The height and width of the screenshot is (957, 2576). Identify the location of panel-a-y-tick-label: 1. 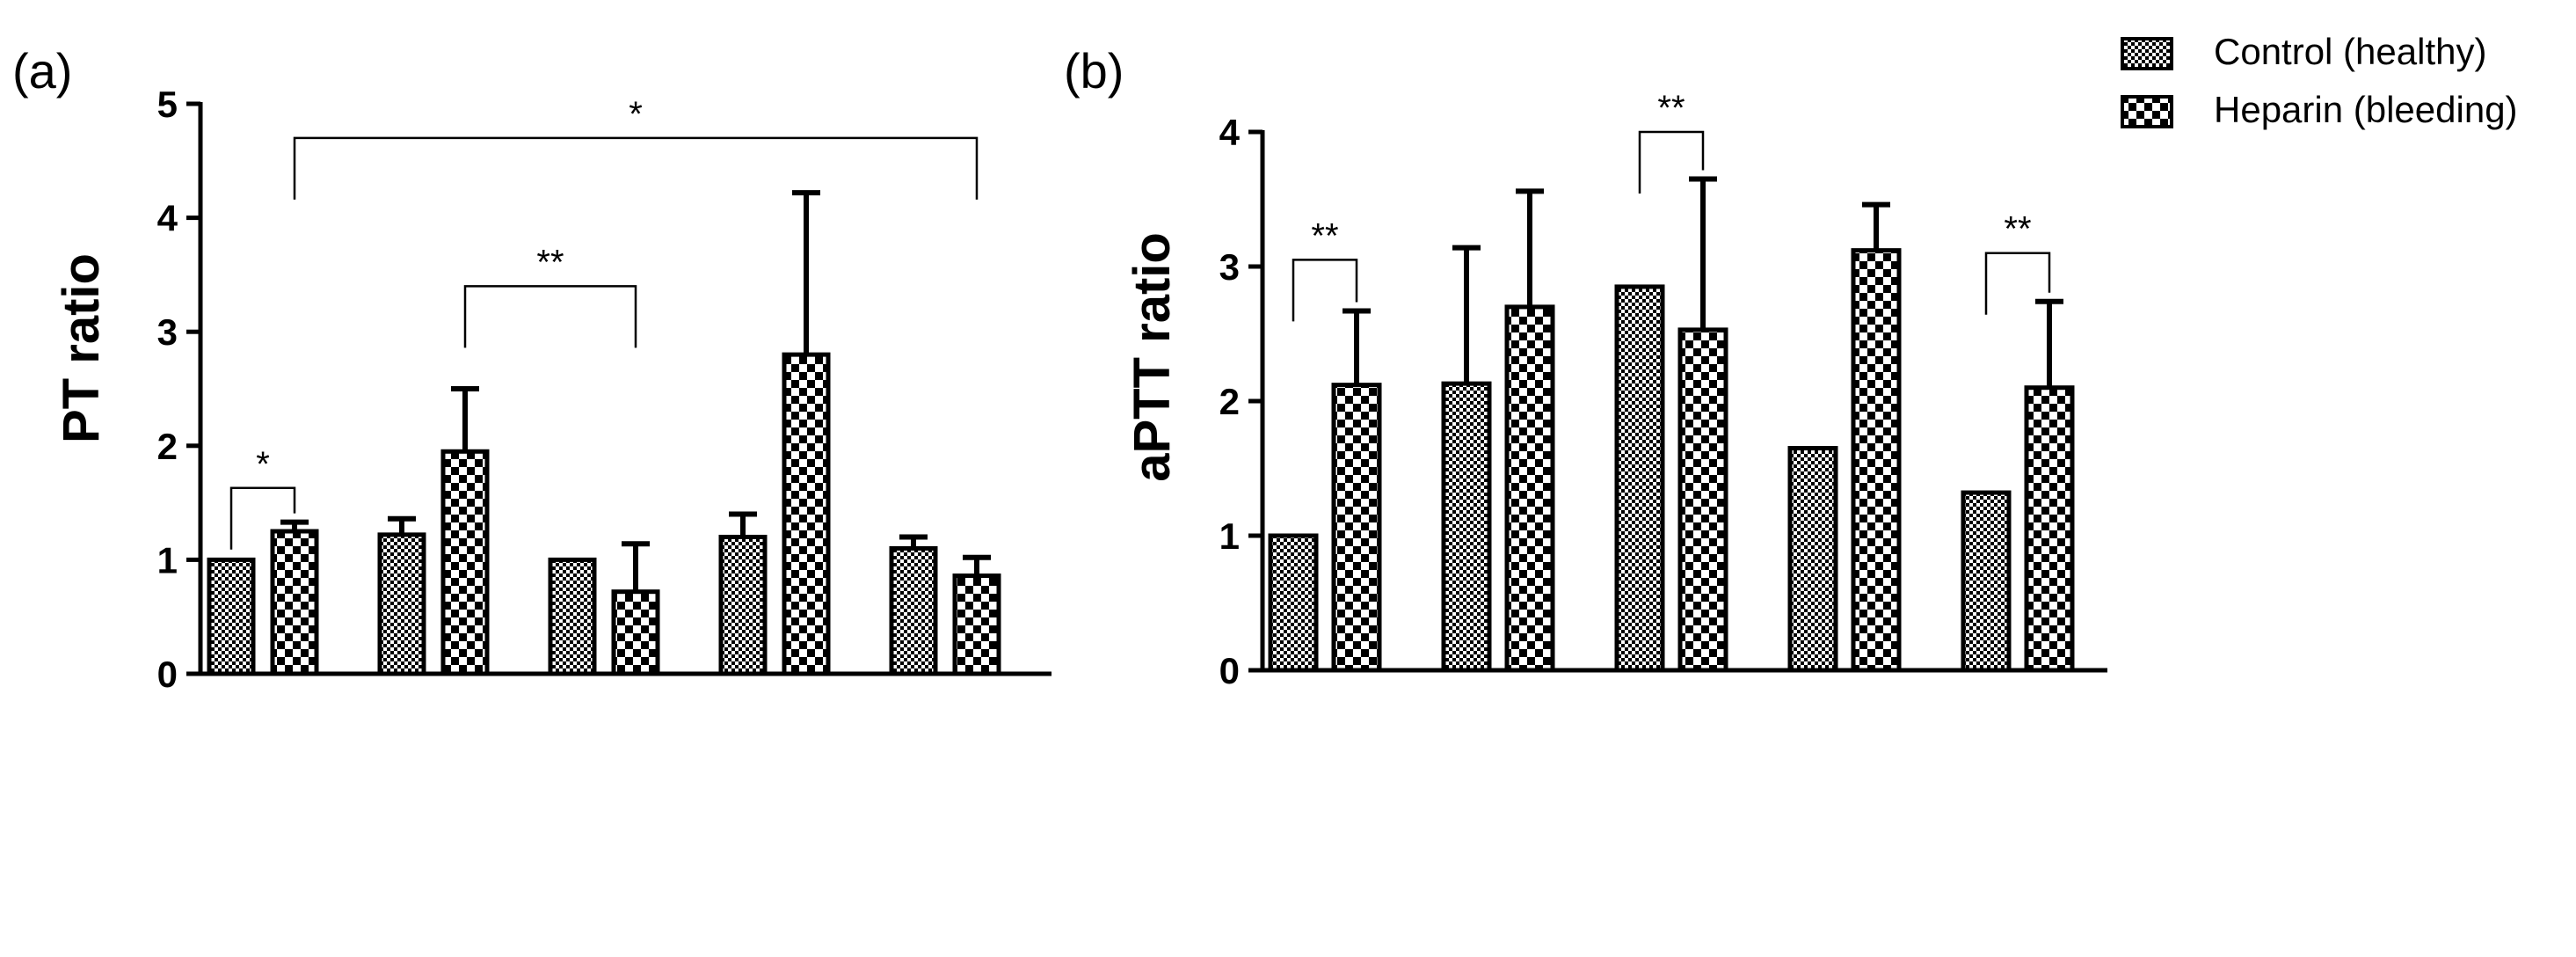
(167, 560).